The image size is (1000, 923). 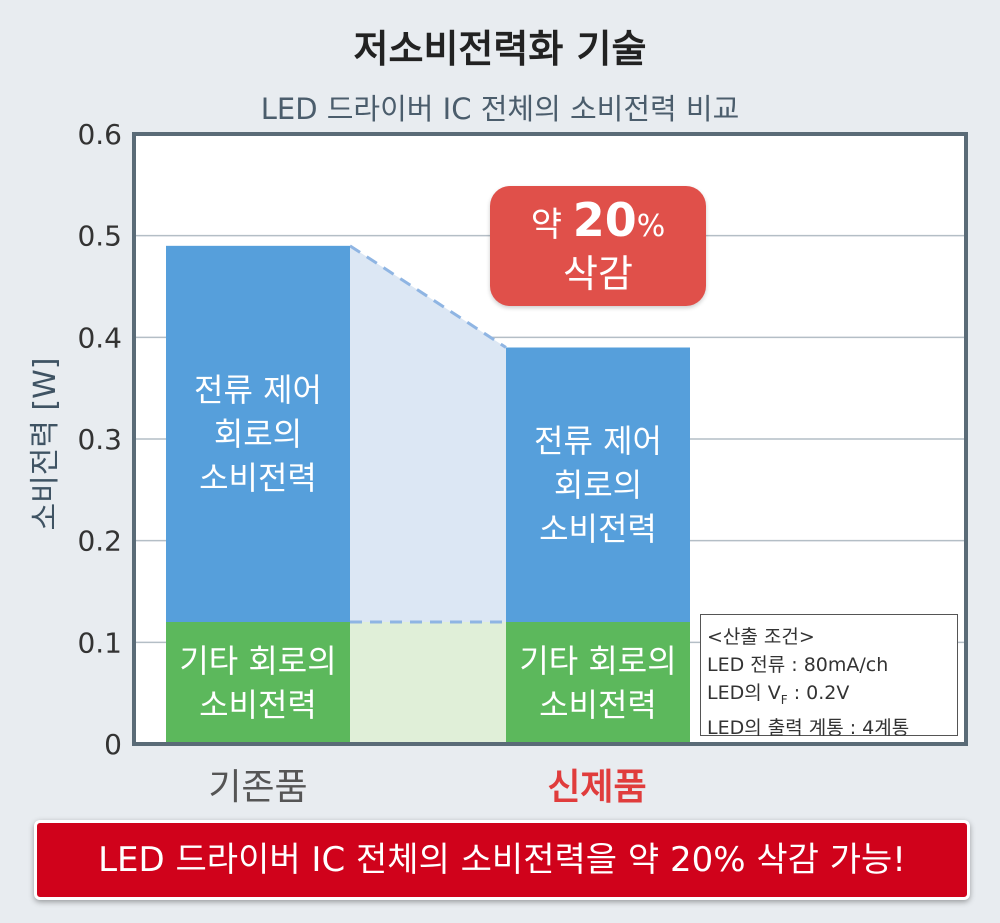 What do you see at coordinates (258, 787) in the screenshot?
I see `x-category-old-product: 기존품` at bounding box center [258, 787].